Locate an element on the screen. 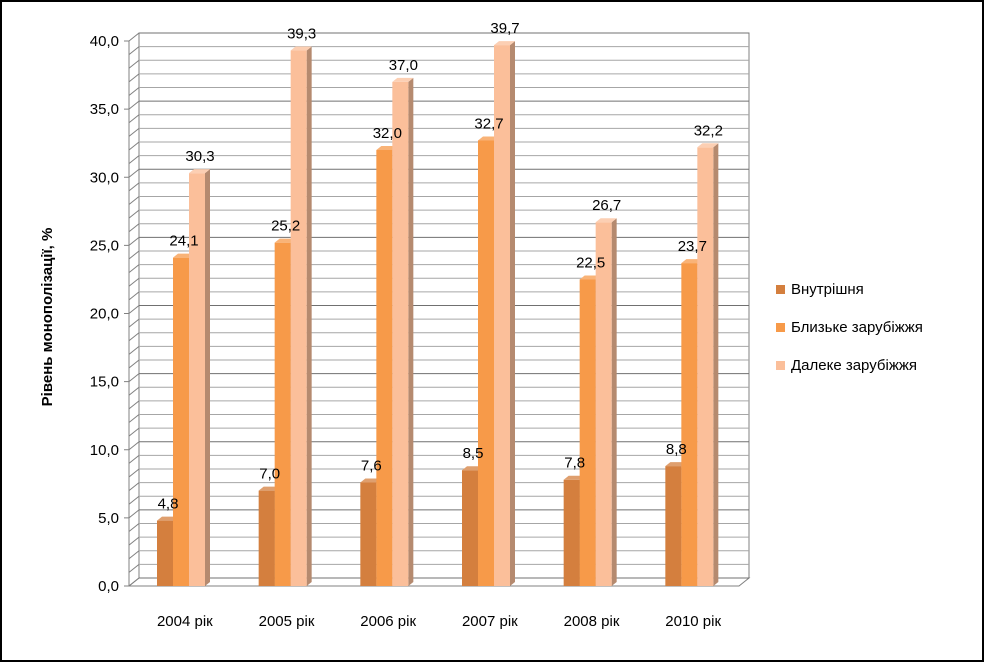 This screenshot has width=984, height=662. x-tick-label: 2004 рік is located at coordinates (185, 621).